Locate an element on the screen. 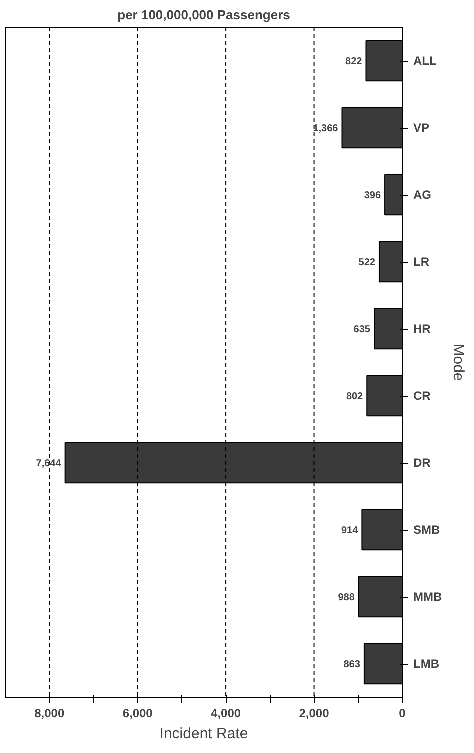 The height and width of the screenshot is (753, 474). data-label: 635 is located at coordinates (362, 330).